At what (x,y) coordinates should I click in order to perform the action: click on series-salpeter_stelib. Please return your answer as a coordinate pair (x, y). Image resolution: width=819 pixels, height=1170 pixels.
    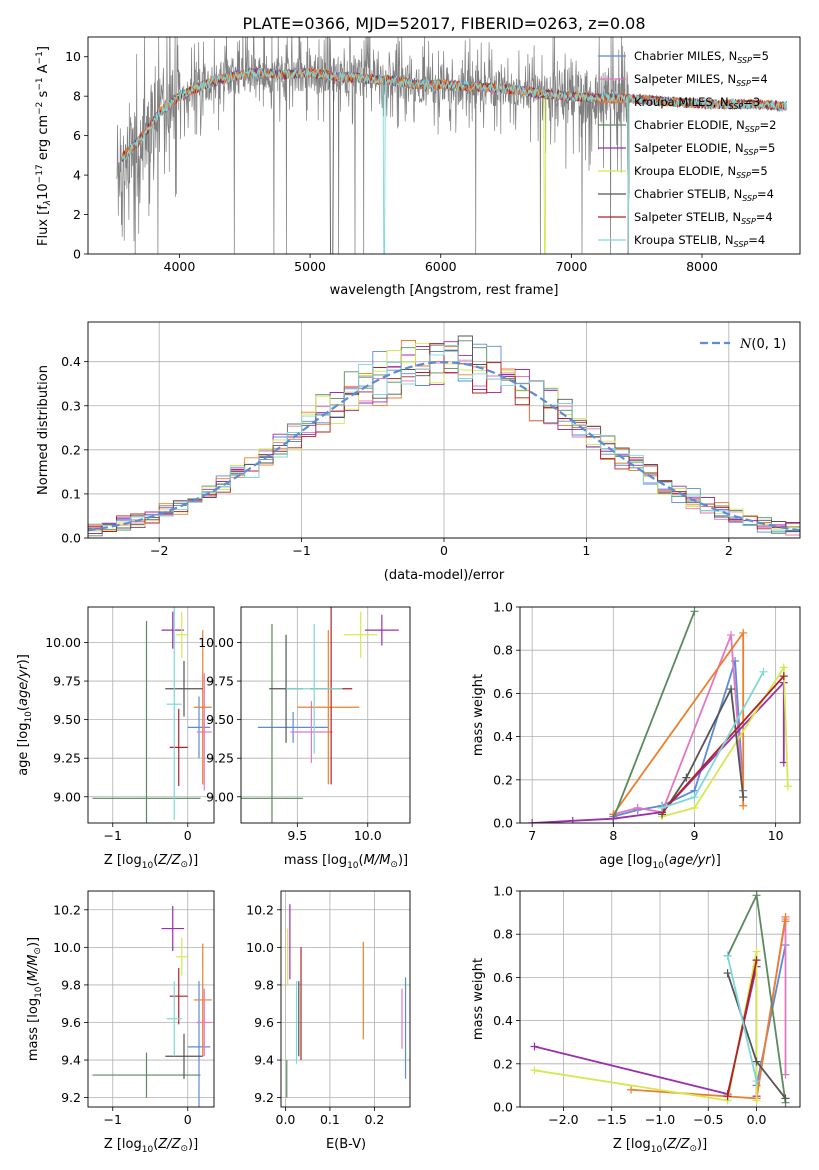
    Looking at the image, I should click on (742, 1028).